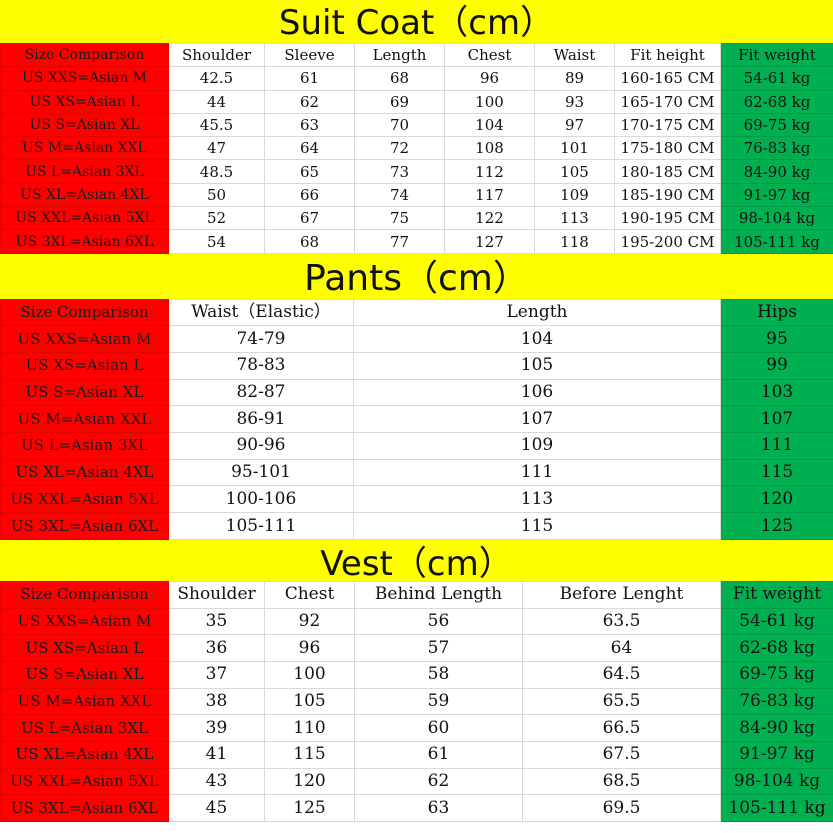 This screenshot has width=833, height=833. Describe the element at coordinates (438, 781) in the screenshot. I see `vest-cell: 62` at that location.